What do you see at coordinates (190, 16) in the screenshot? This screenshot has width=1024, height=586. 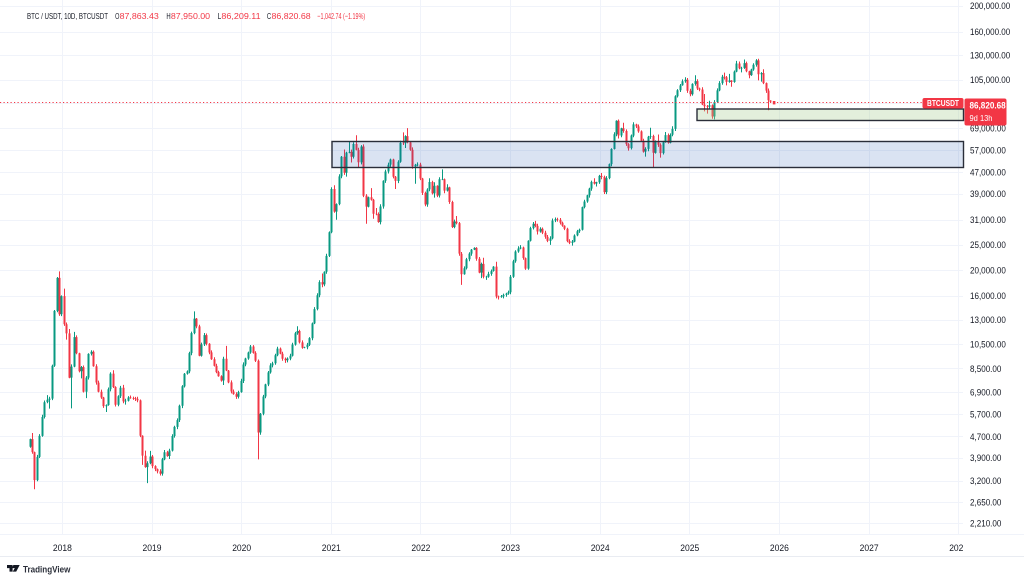 I see `svg-text: 87,950.00` at bounding box center [190, 16].